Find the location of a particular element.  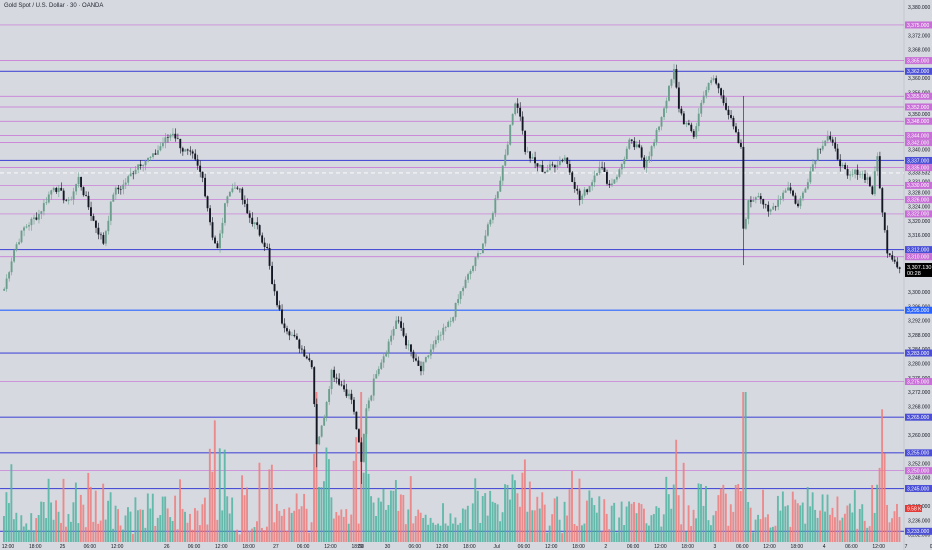

y-tick-label: 3,288.000 is located at coordinates (919, 336).